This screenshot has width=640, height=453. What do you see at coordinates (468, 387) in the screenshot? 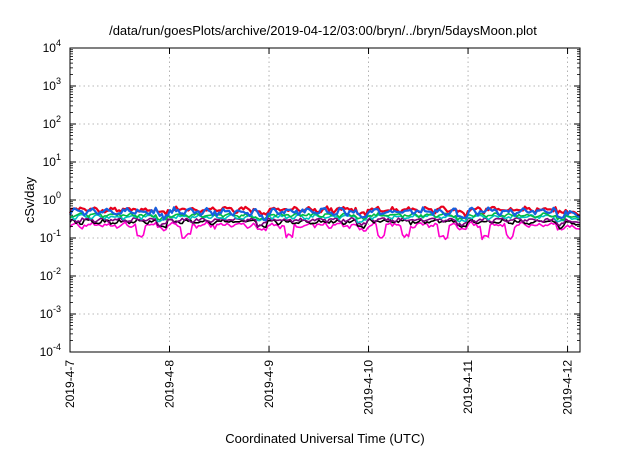
I see `x-tick-label: 2019-4-11` at bounding box center [468, 387].